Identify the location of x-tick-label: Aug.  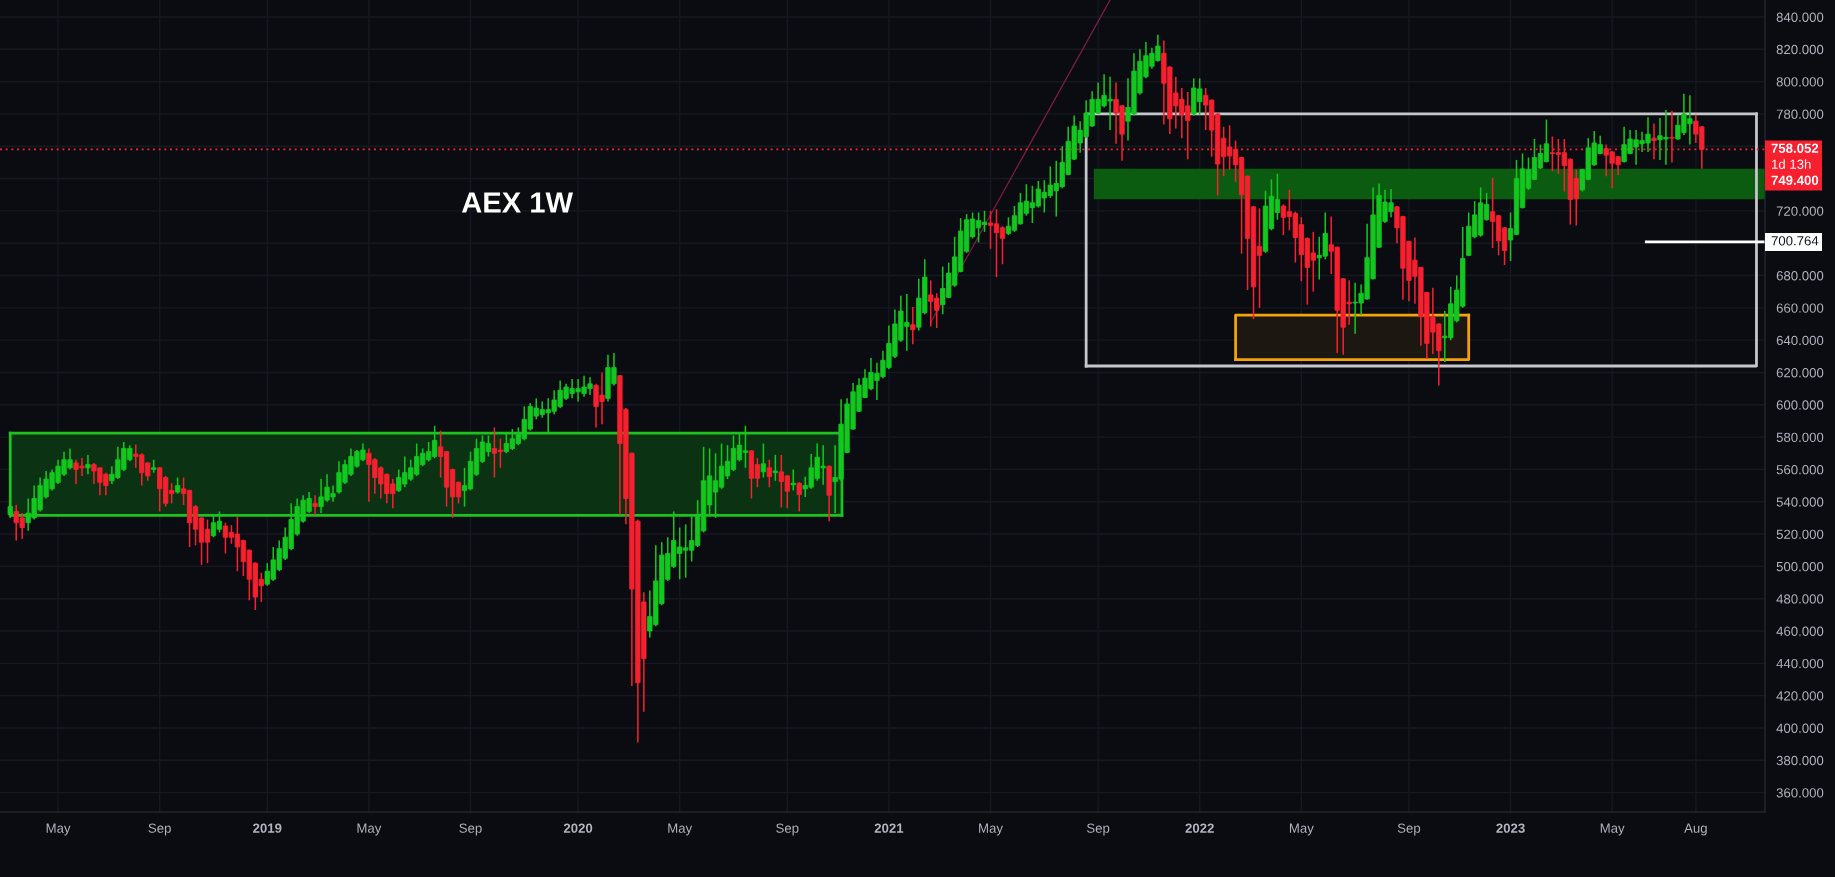
(1695, 829).